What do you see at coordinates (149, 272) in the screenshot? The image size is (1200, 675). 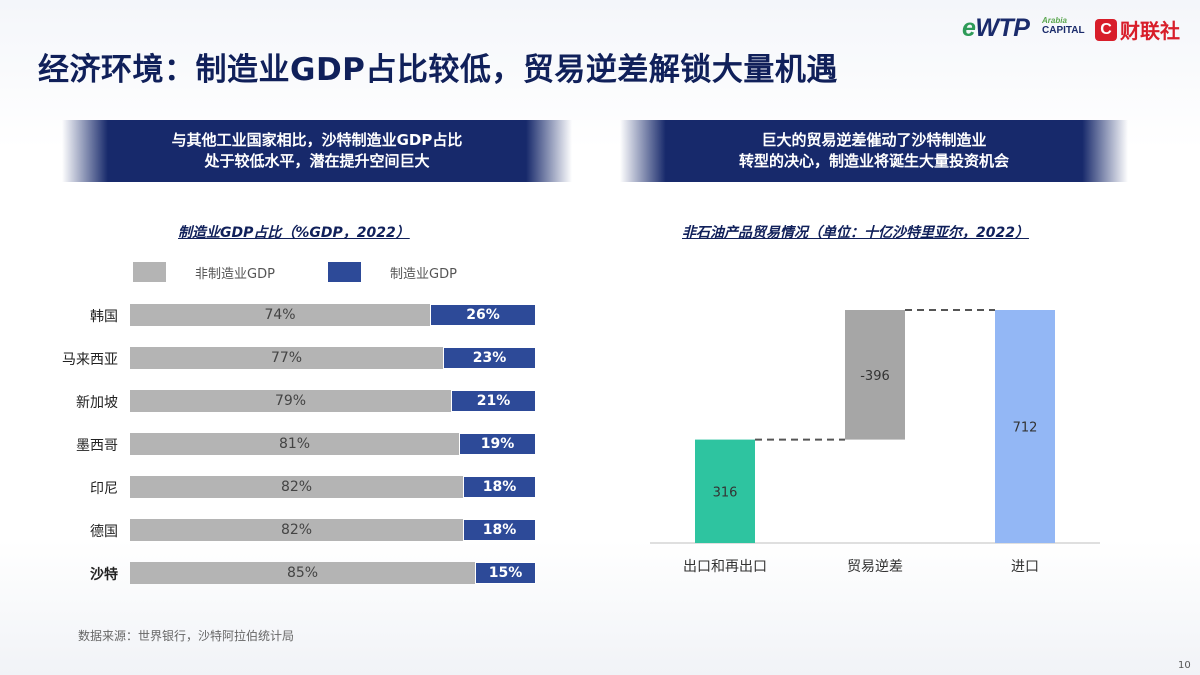 I see `legend-swatch-non-mfg` at bounding box center [149, 272].